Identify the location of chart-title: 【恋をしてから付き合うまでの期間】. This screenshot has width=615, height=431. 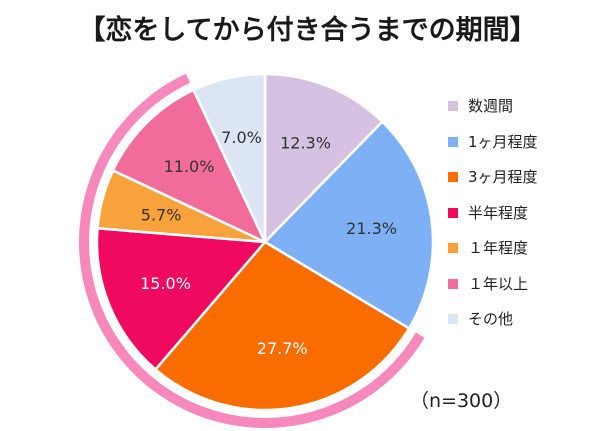
(307, 30).